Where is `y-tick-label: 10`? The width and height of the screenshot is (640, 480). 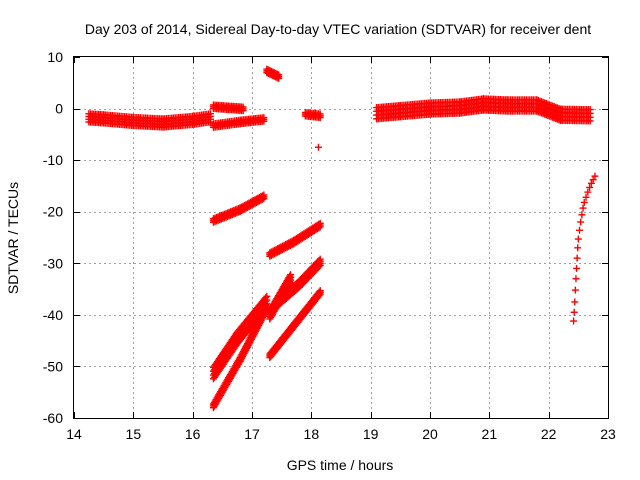
y-tick-label: 10 is located at coordinates (55, 57).